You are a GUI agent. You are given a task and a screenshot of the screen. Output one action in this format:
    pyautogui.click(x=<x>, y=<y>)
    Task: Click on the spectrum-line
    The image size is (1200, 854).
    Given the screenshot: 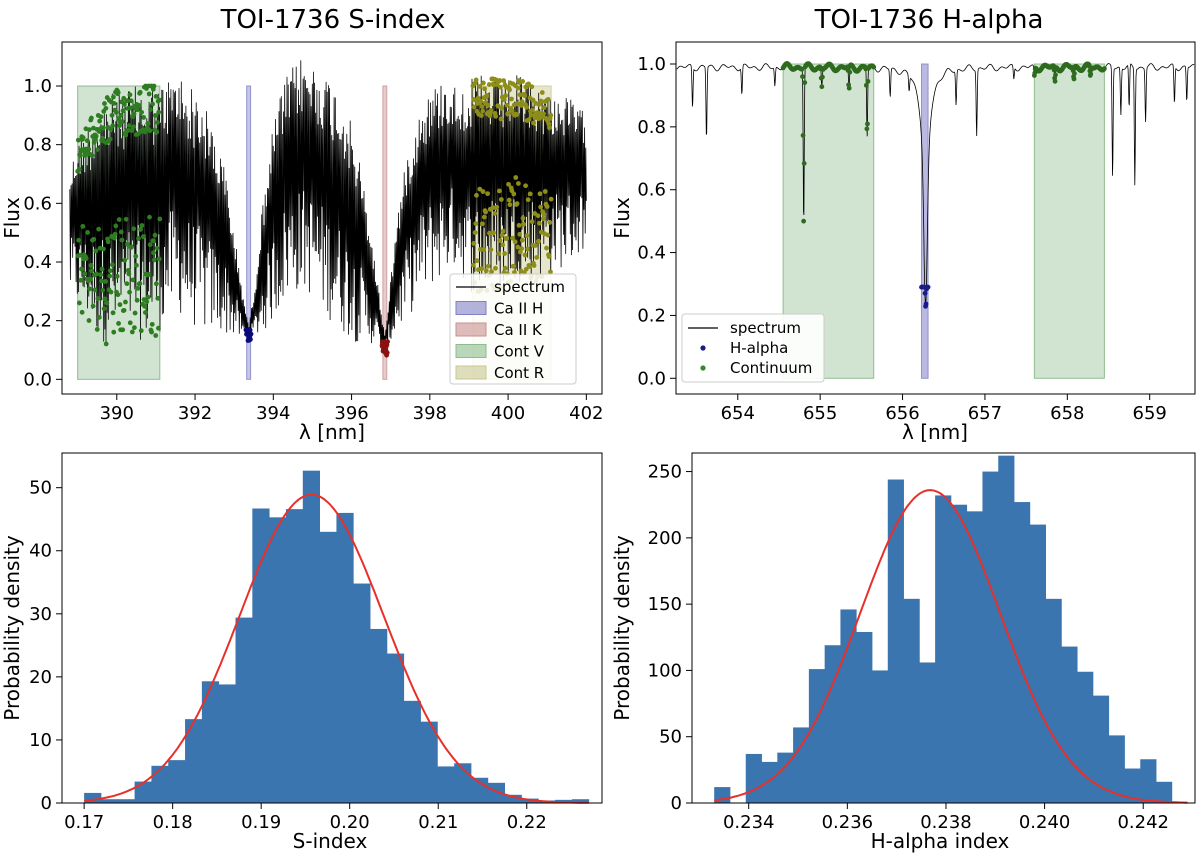 What is the action you would take?
    pyautogui.click(x=328, y=204)
    